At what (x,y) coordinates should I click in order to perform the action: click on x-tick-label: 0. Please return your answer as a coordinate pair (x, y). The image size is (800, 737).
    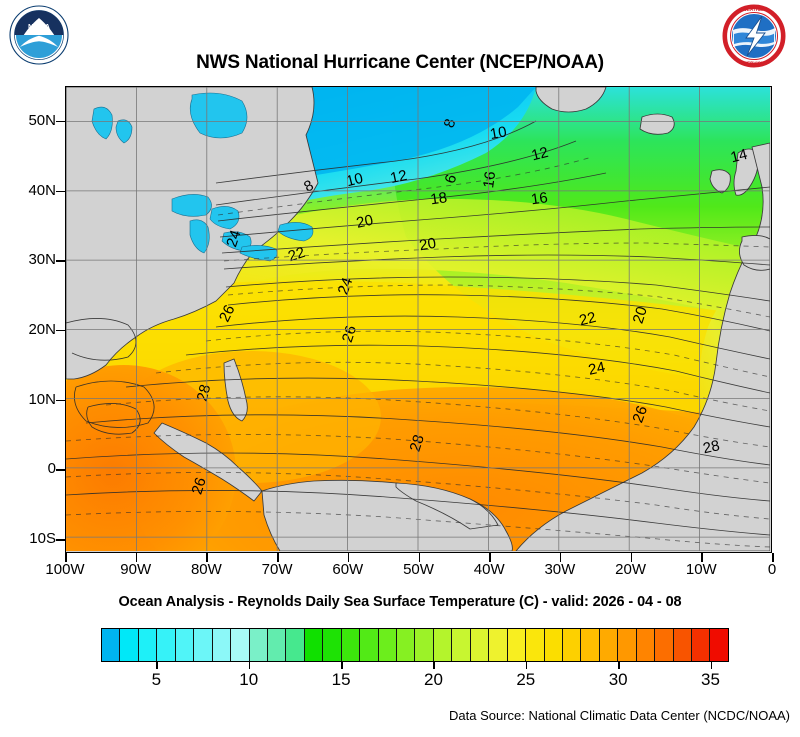
    Looking at the image, I should click on (772, 569).